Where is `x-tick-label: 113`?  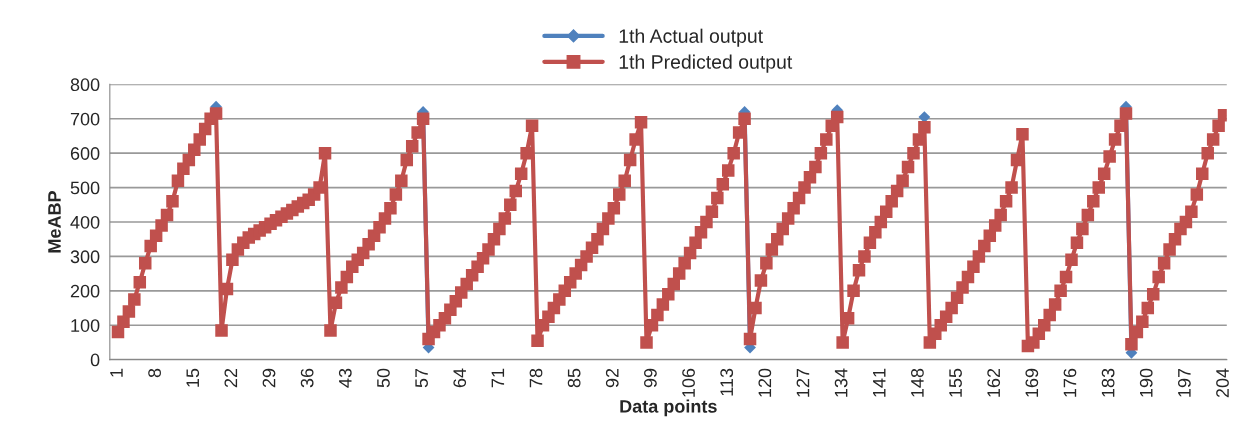 x-tick-label: 113 is located at coordinates (727, 382).